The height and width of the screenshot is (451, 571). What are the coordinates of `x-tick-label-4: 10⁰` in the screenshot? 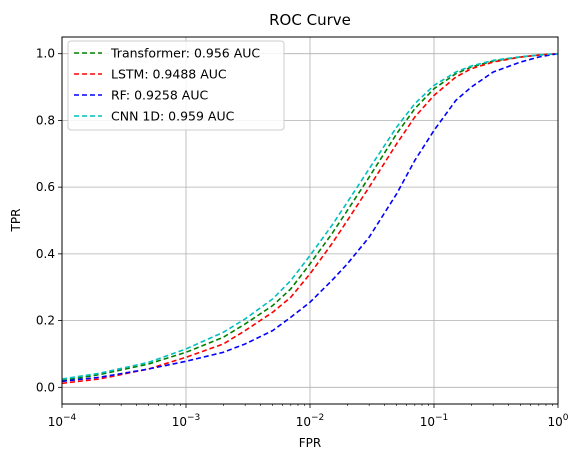 It's located at (557, 421).